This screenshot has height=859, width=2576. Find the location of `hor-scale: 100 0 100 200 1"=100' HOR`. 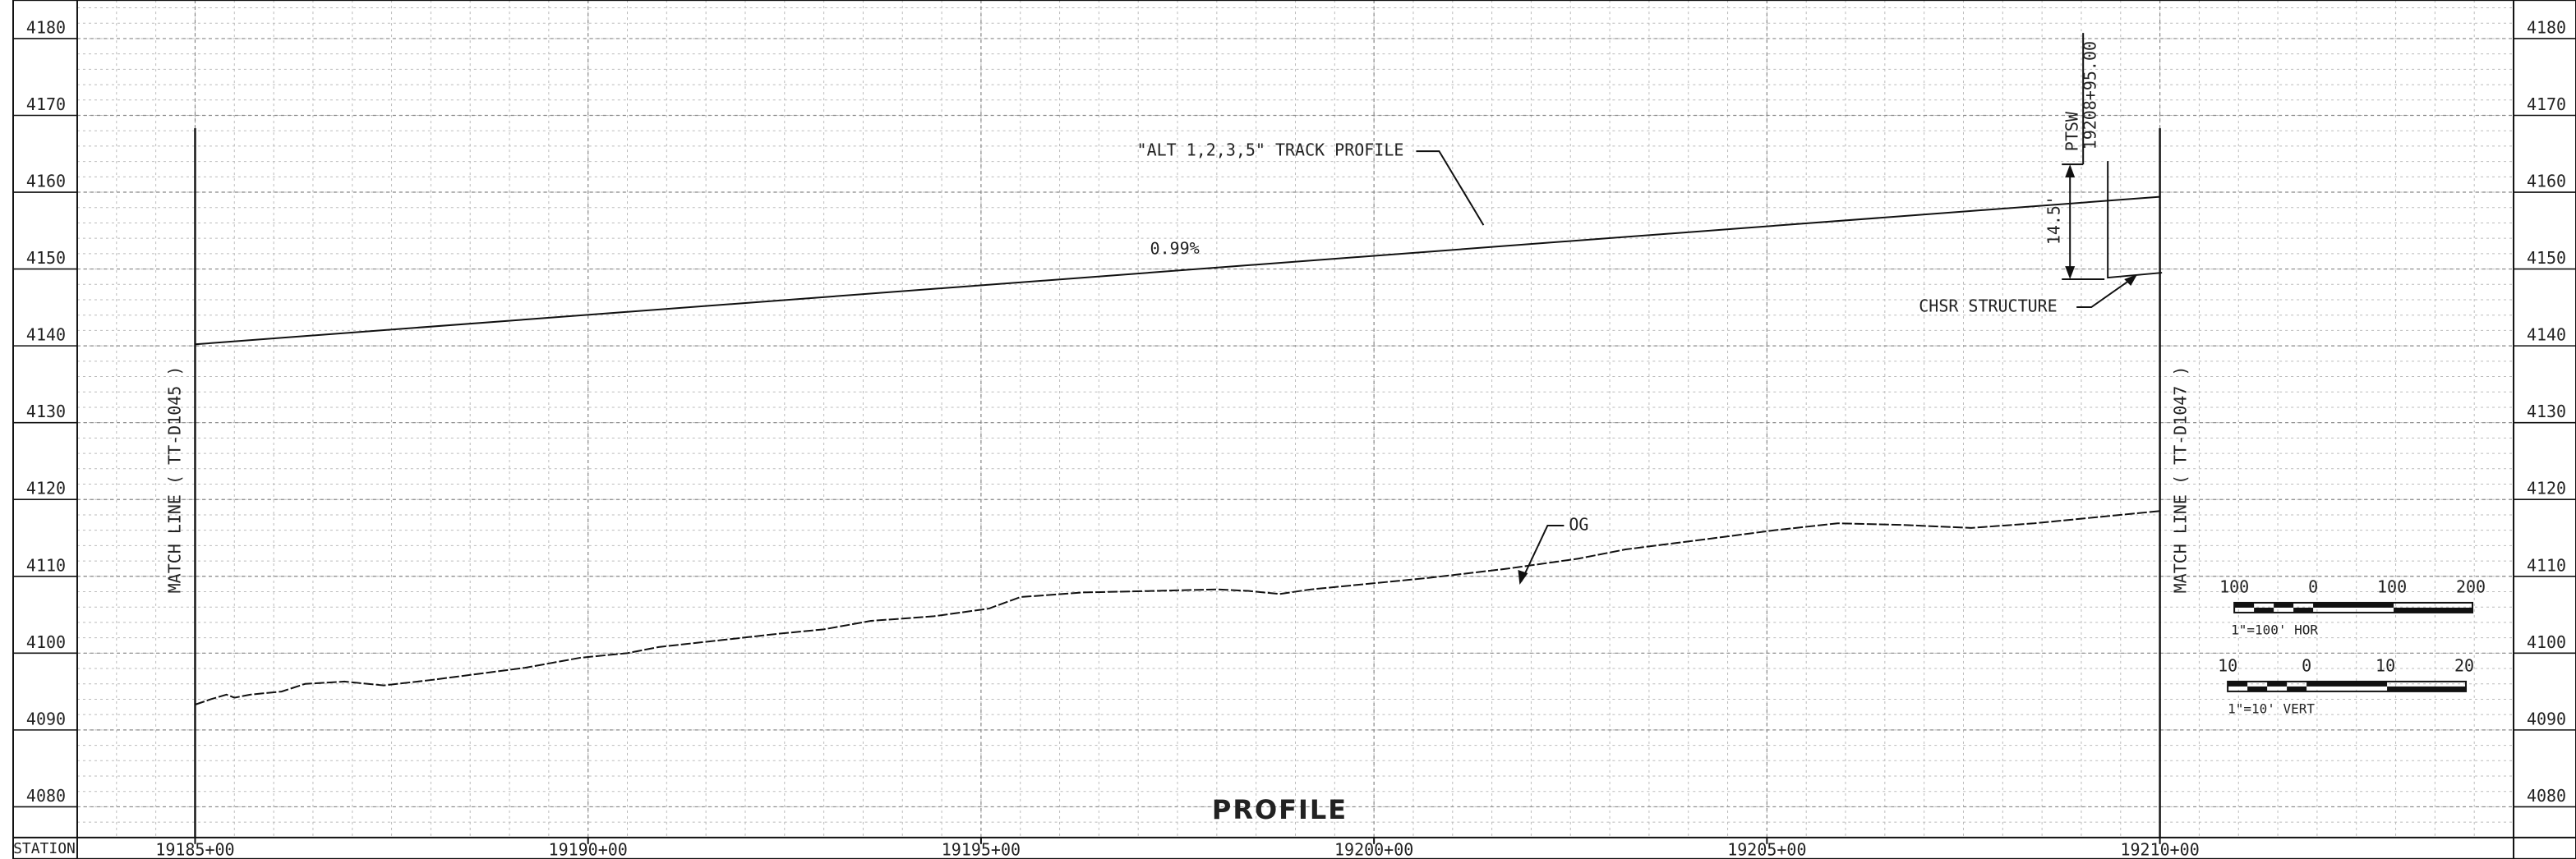

hor-scale: 100 0 100 200 1"=100' HOR is located at coordinates (2352, 606).